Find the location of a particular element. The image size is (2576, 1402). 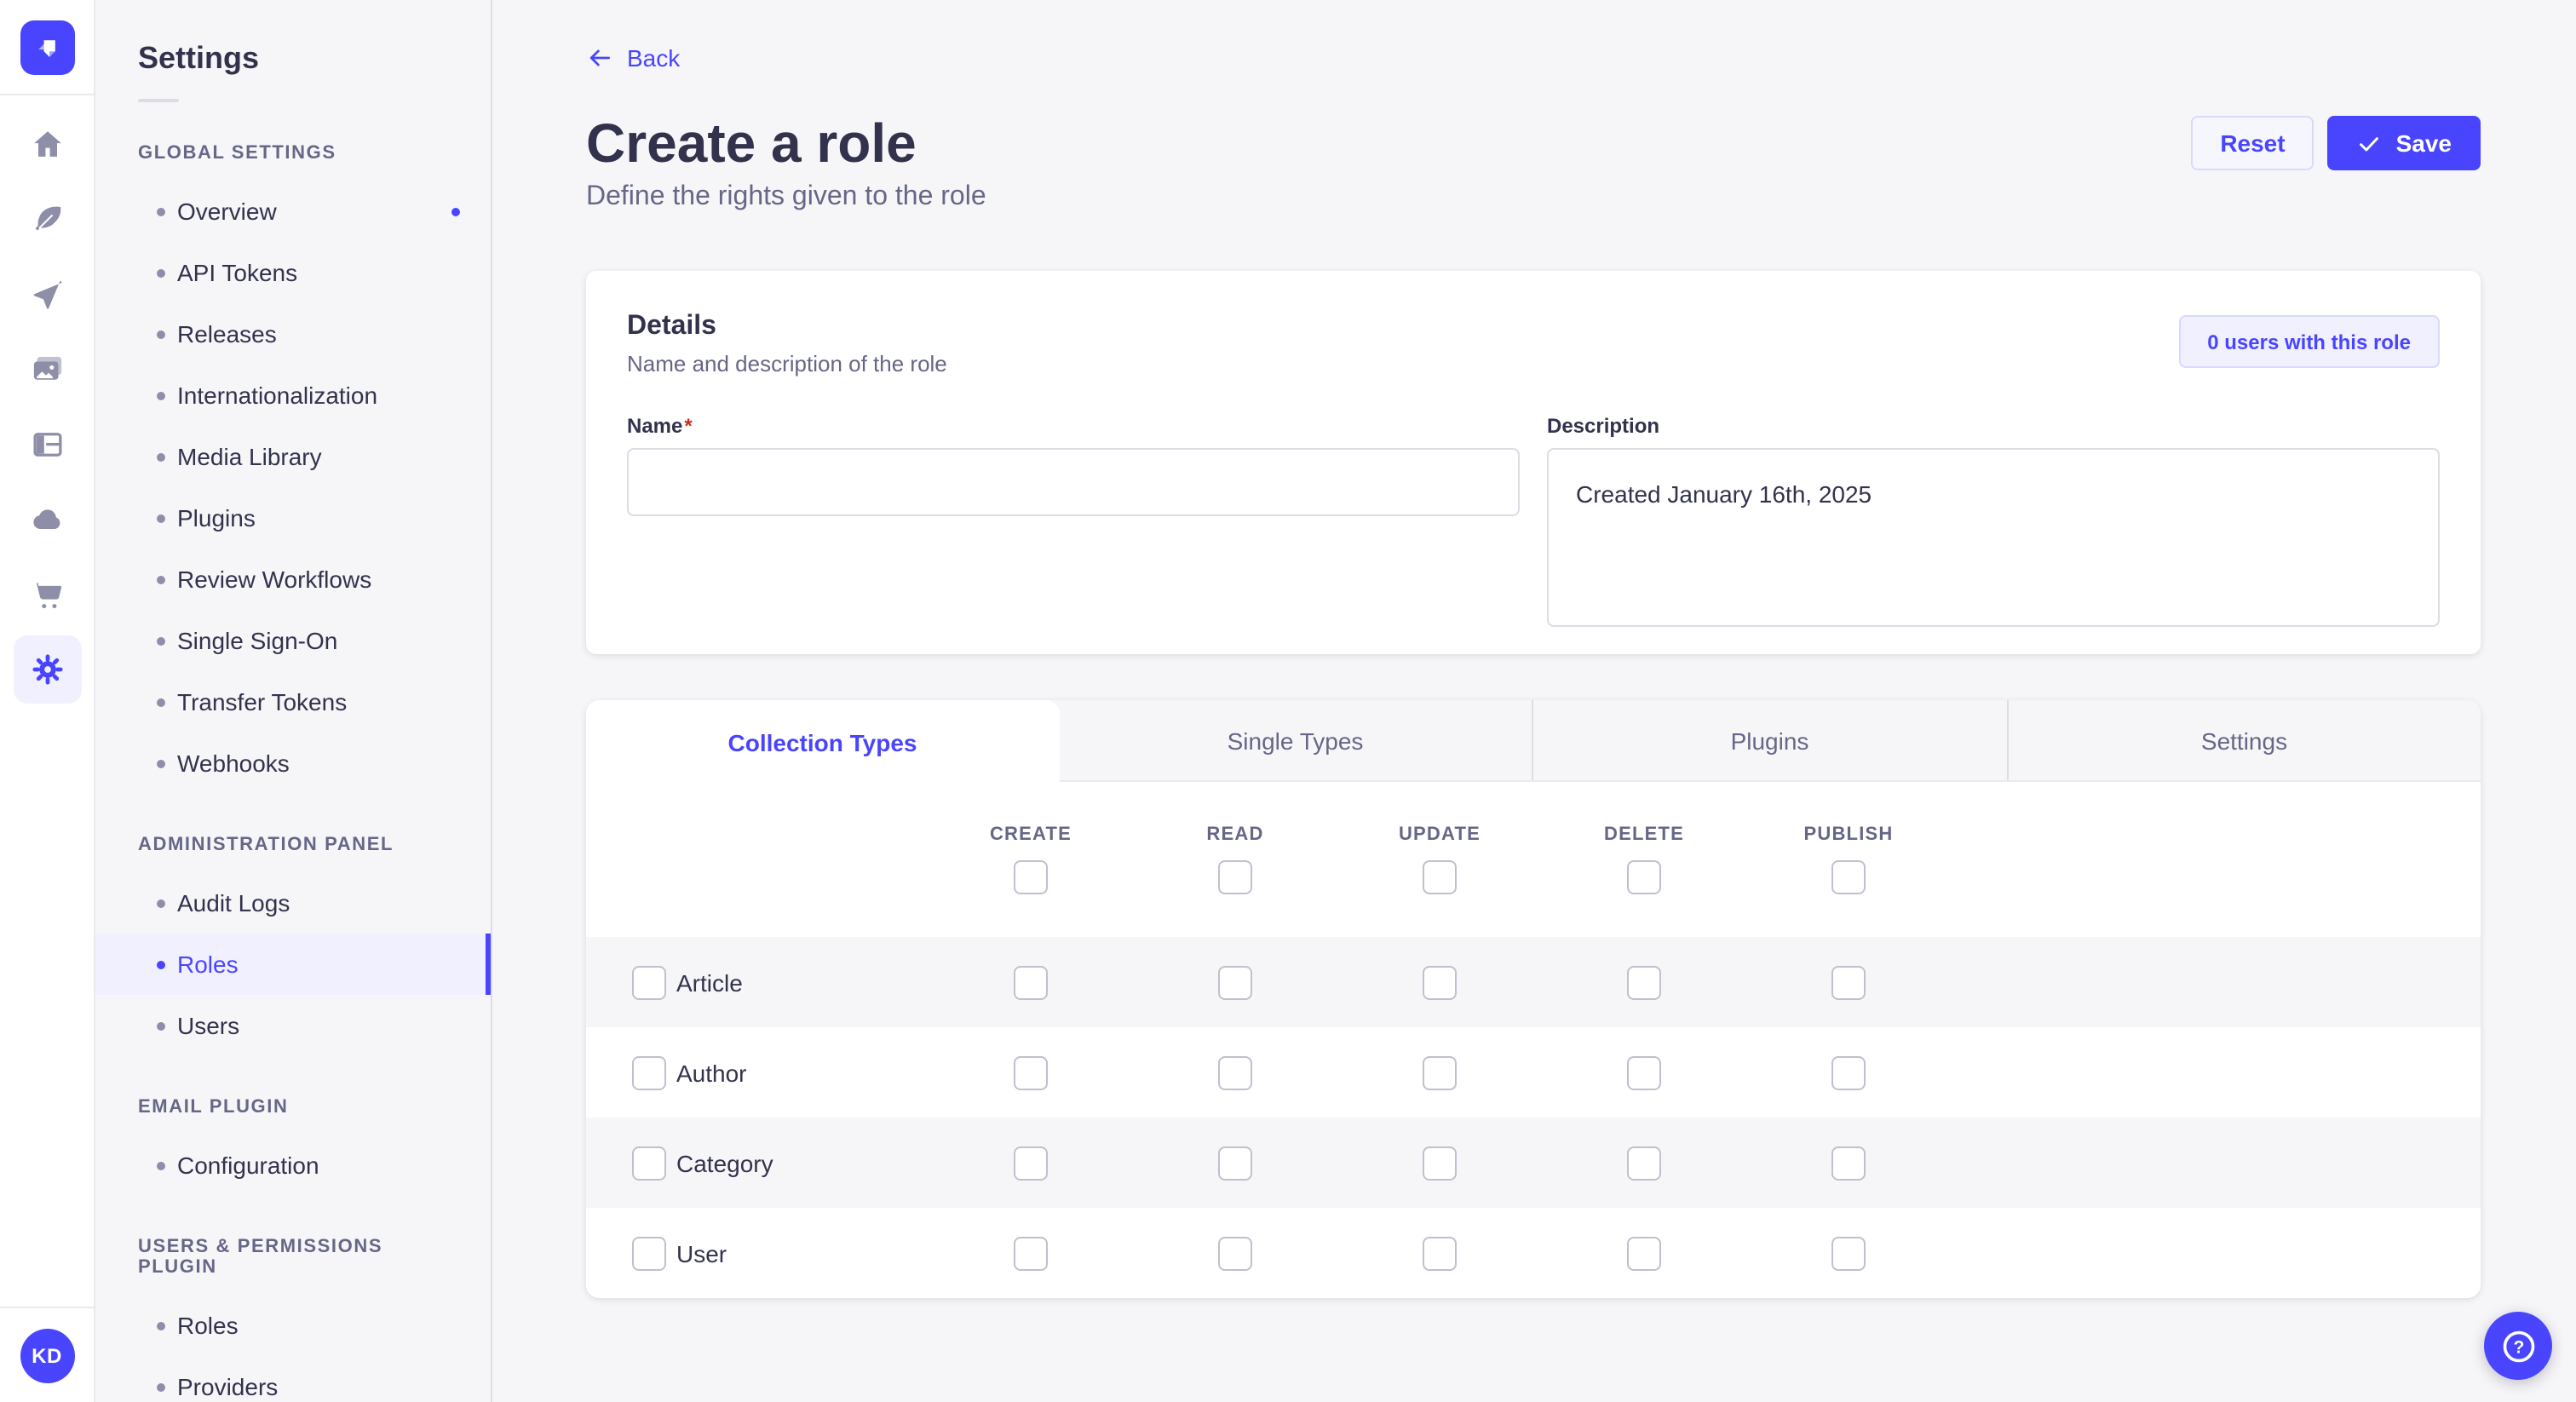

logo-area is located at coordinates (47, 47).